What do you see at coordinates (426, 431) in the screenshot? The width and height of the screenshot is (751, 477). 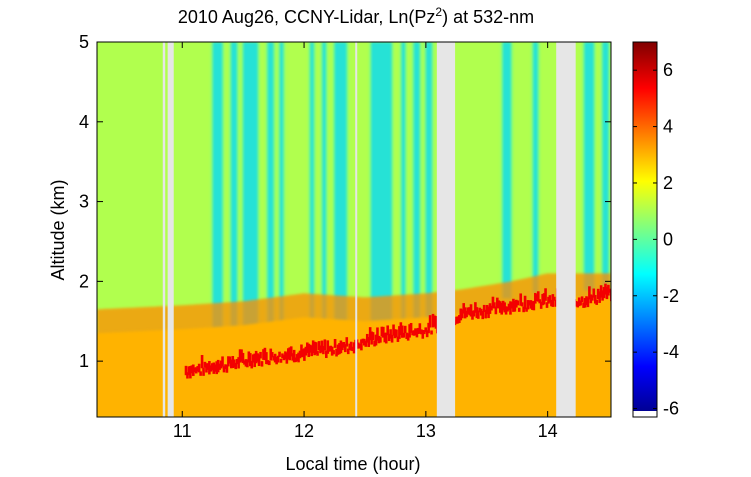 I see `x-tick-label: 13` at bounding box center [426, 431].